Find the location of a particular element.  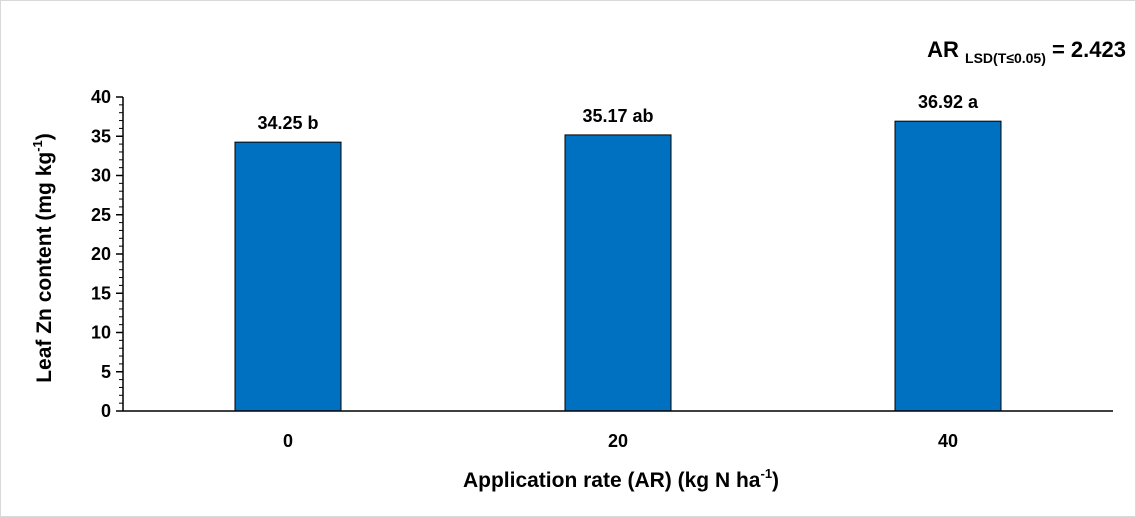

y-axis-title-sup: -1 is located at coordinates (37, 146).